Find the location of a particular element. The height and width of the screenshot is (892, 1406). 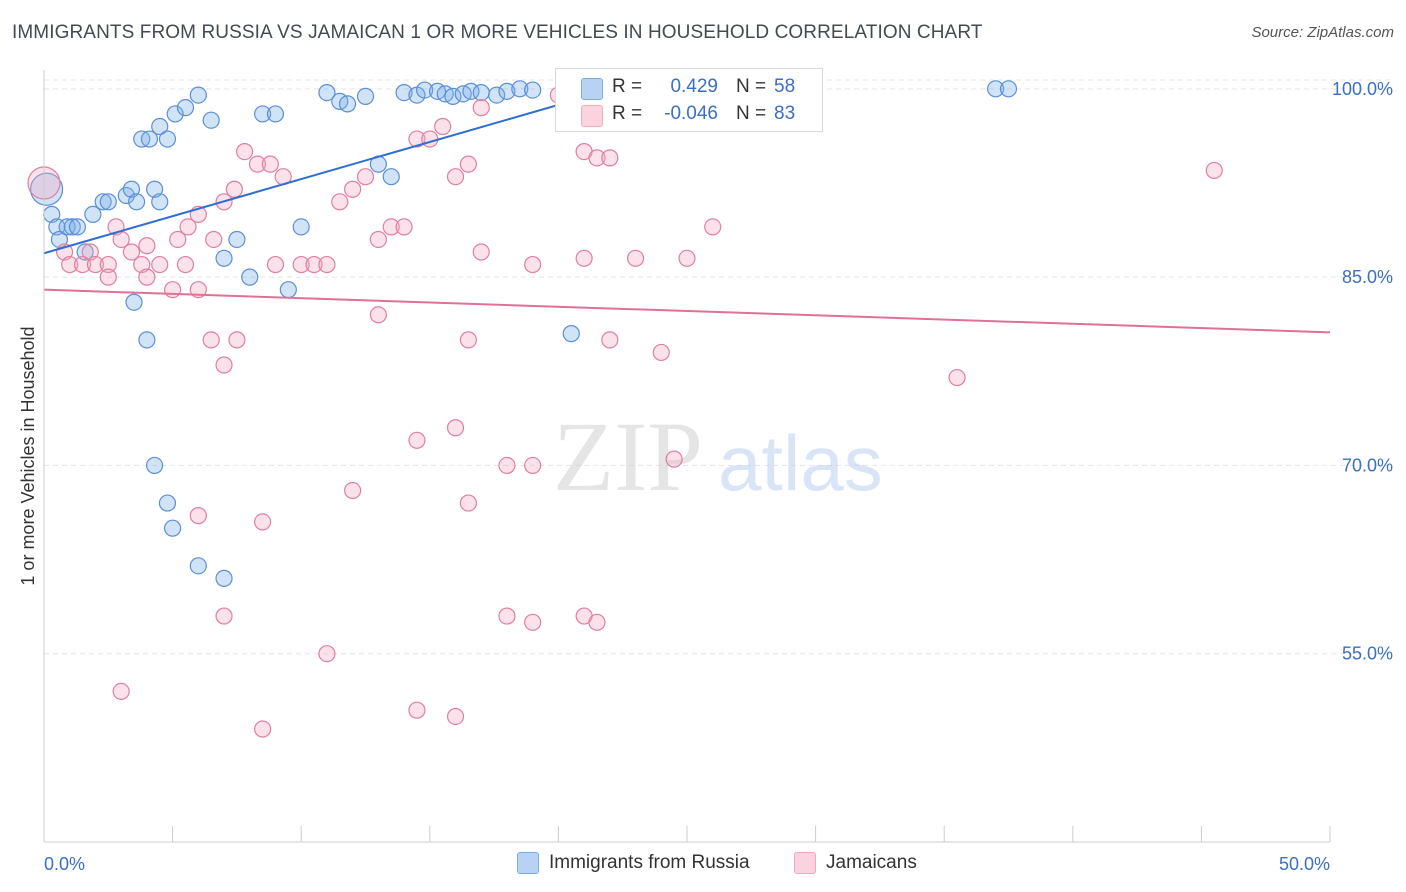

watermark-atlas: atlas is located at coordinates (800, 463).